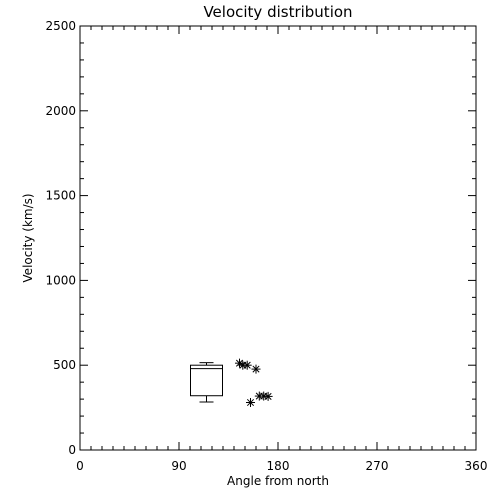  I want to click on x-tick-label: 270, so click(377, 466).